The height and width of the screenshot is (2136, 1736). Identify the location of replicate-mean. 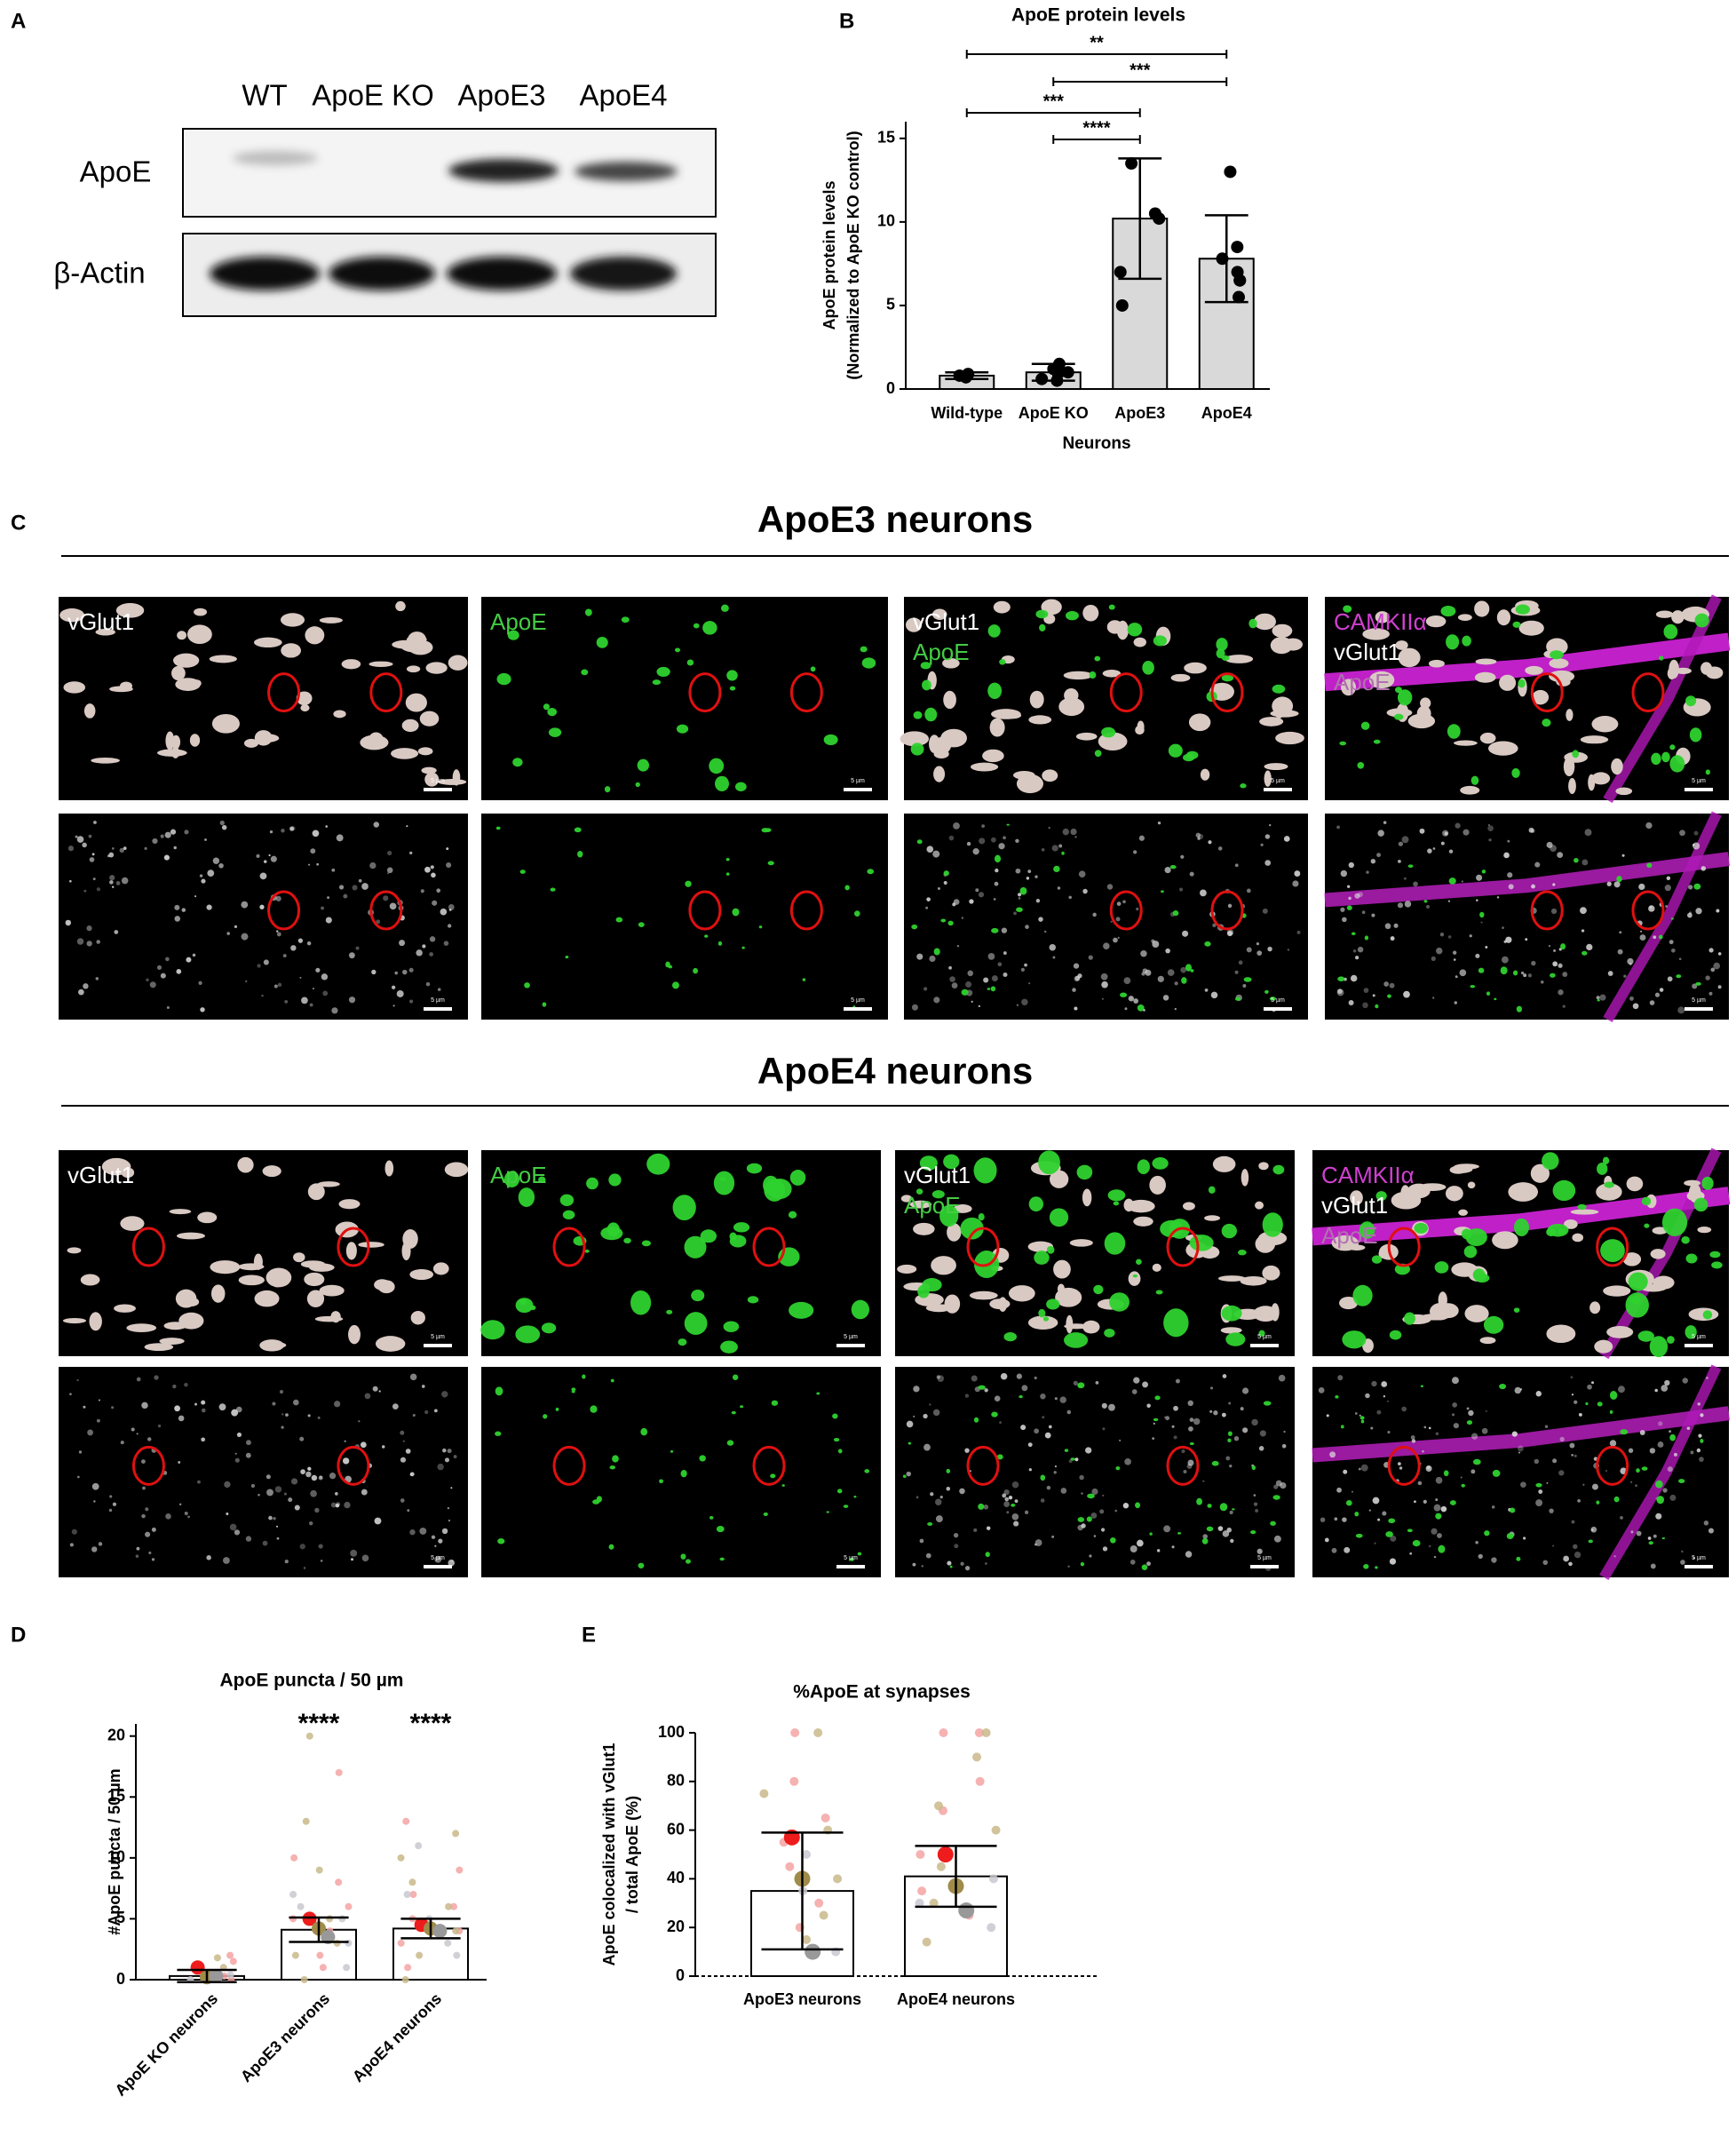
(813, 1952).